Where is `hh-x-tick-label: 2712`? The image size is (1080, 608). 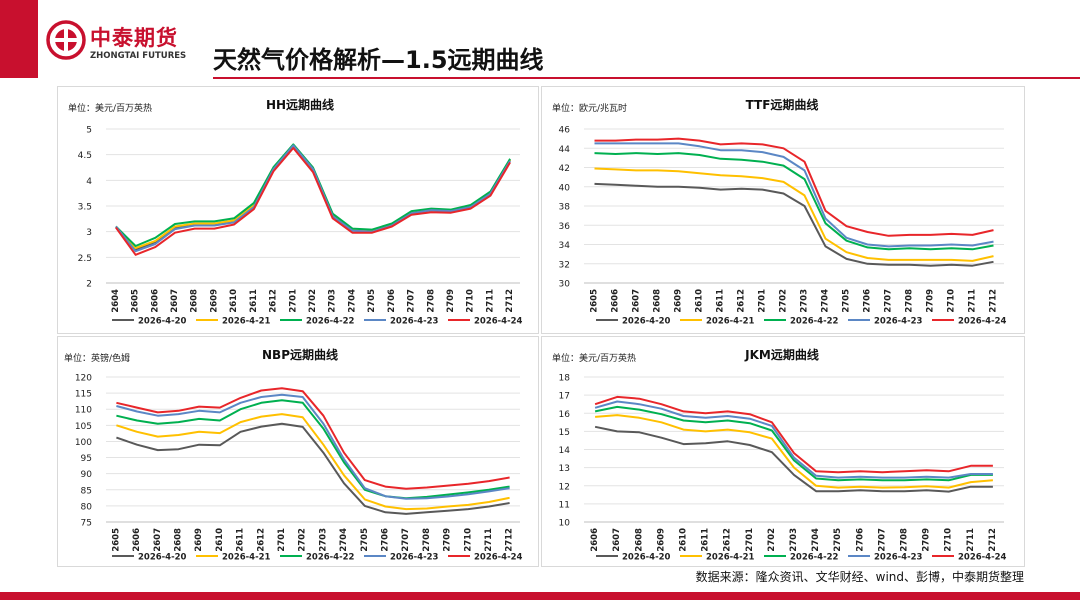
hh-x-tick-label: 2712 is located at coordinates (510, 301).